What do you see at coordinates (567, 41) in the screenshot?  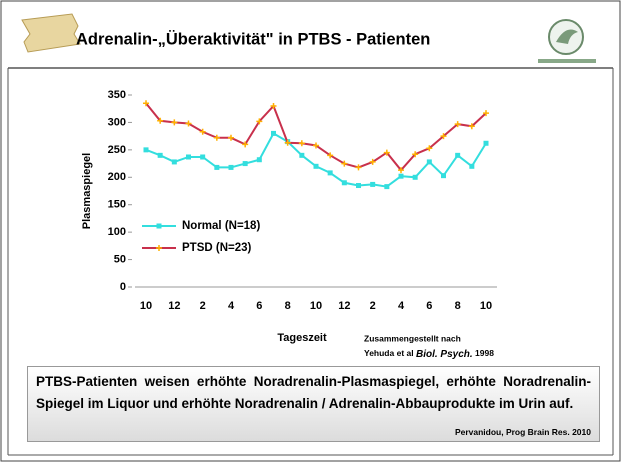 I see `logo` at bounding box center [567, 41].